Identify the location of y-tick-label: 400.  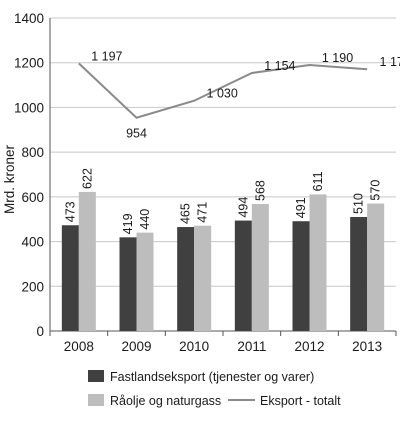
(32, 242).